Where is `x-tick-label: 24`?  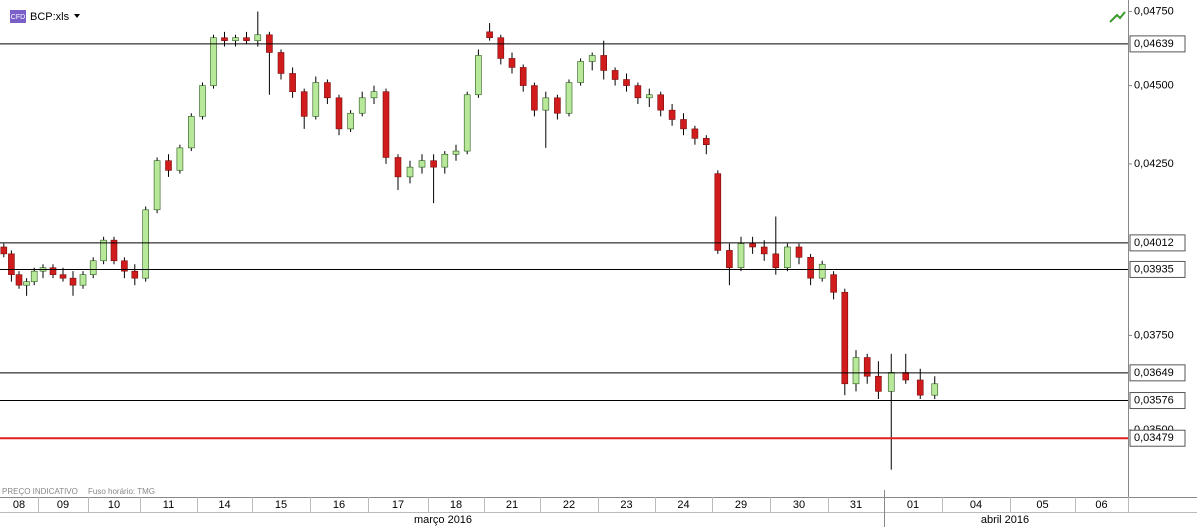
x-tick-label: 24 is located at coordinates (683, 505).